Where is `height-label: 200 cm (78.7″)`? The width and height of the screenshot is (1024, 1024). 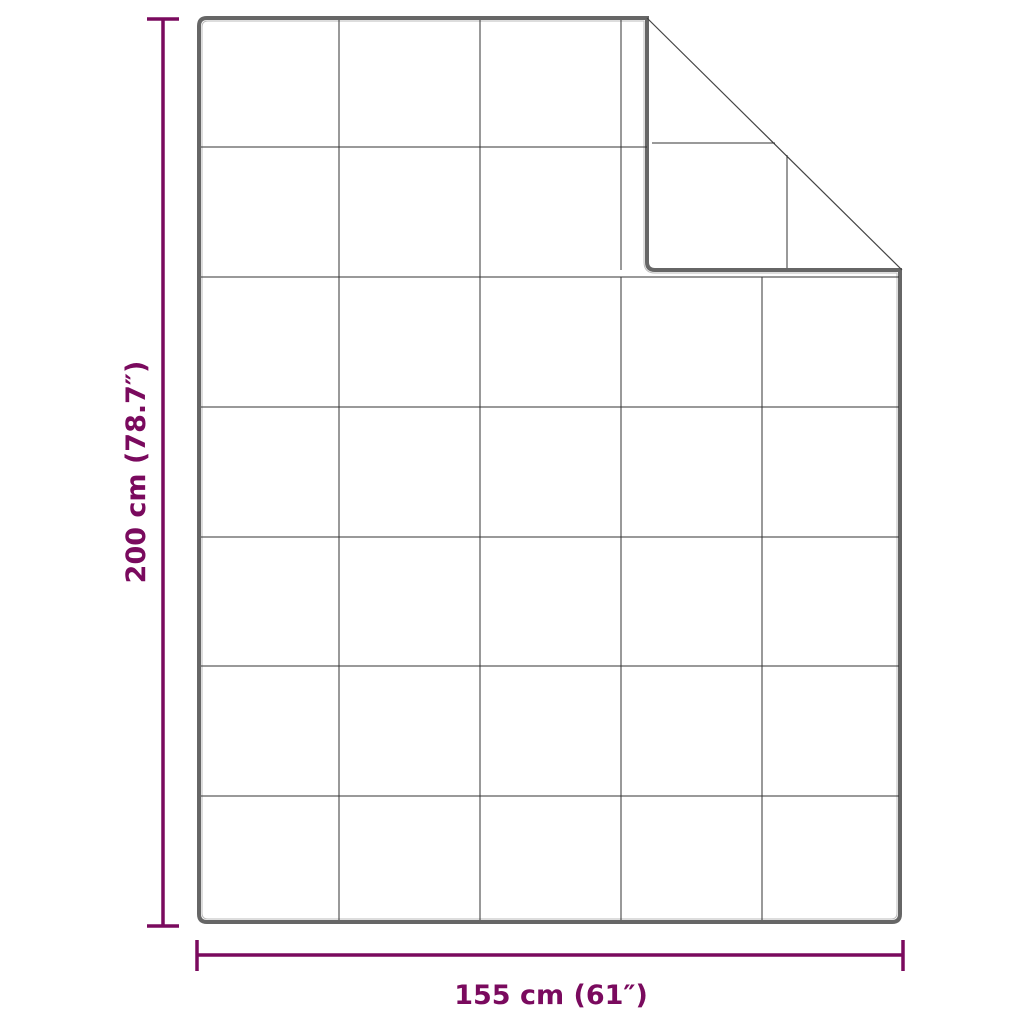 height-label: 200 cm (78.7″) is located at coordinates (136, 472).